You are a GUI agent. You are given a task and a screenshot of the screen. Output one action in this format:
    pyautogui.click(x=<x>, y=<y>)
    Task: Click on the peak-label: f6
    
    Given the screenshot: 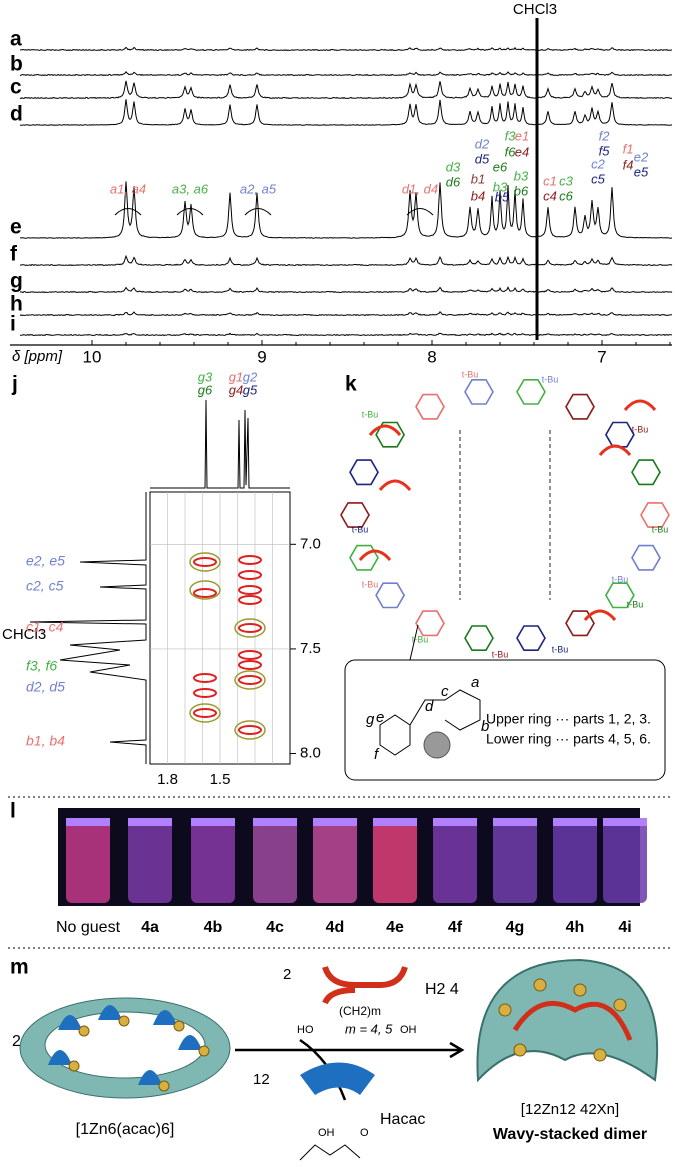 What is the action you would take?
    pyautogui.click(x=511, y=151)
    